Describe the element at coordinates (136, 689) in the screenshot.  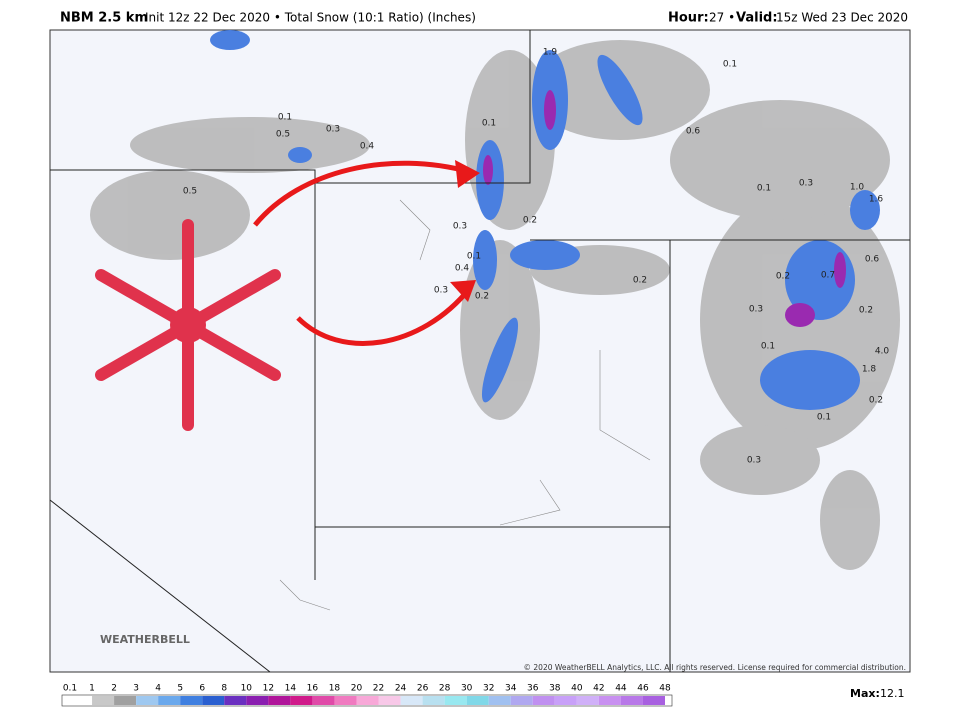
I see `colorbar-tick: 3` at that location.